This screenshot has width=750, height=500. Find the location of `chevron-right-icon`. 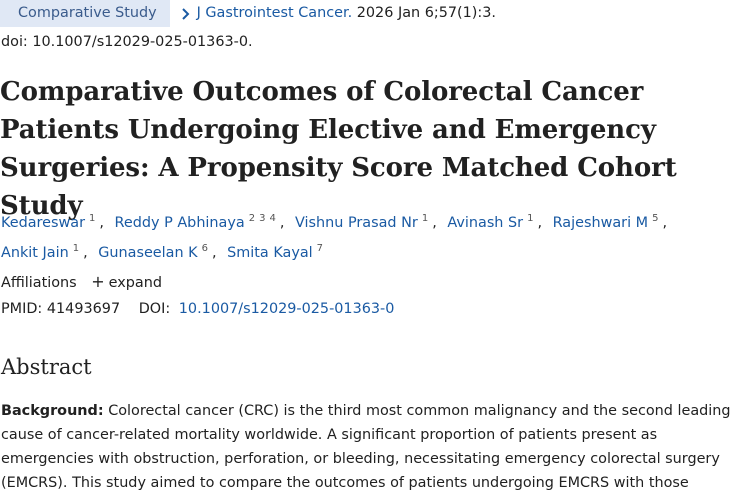

chevron-right-icon is located at coordinates (186, 14).